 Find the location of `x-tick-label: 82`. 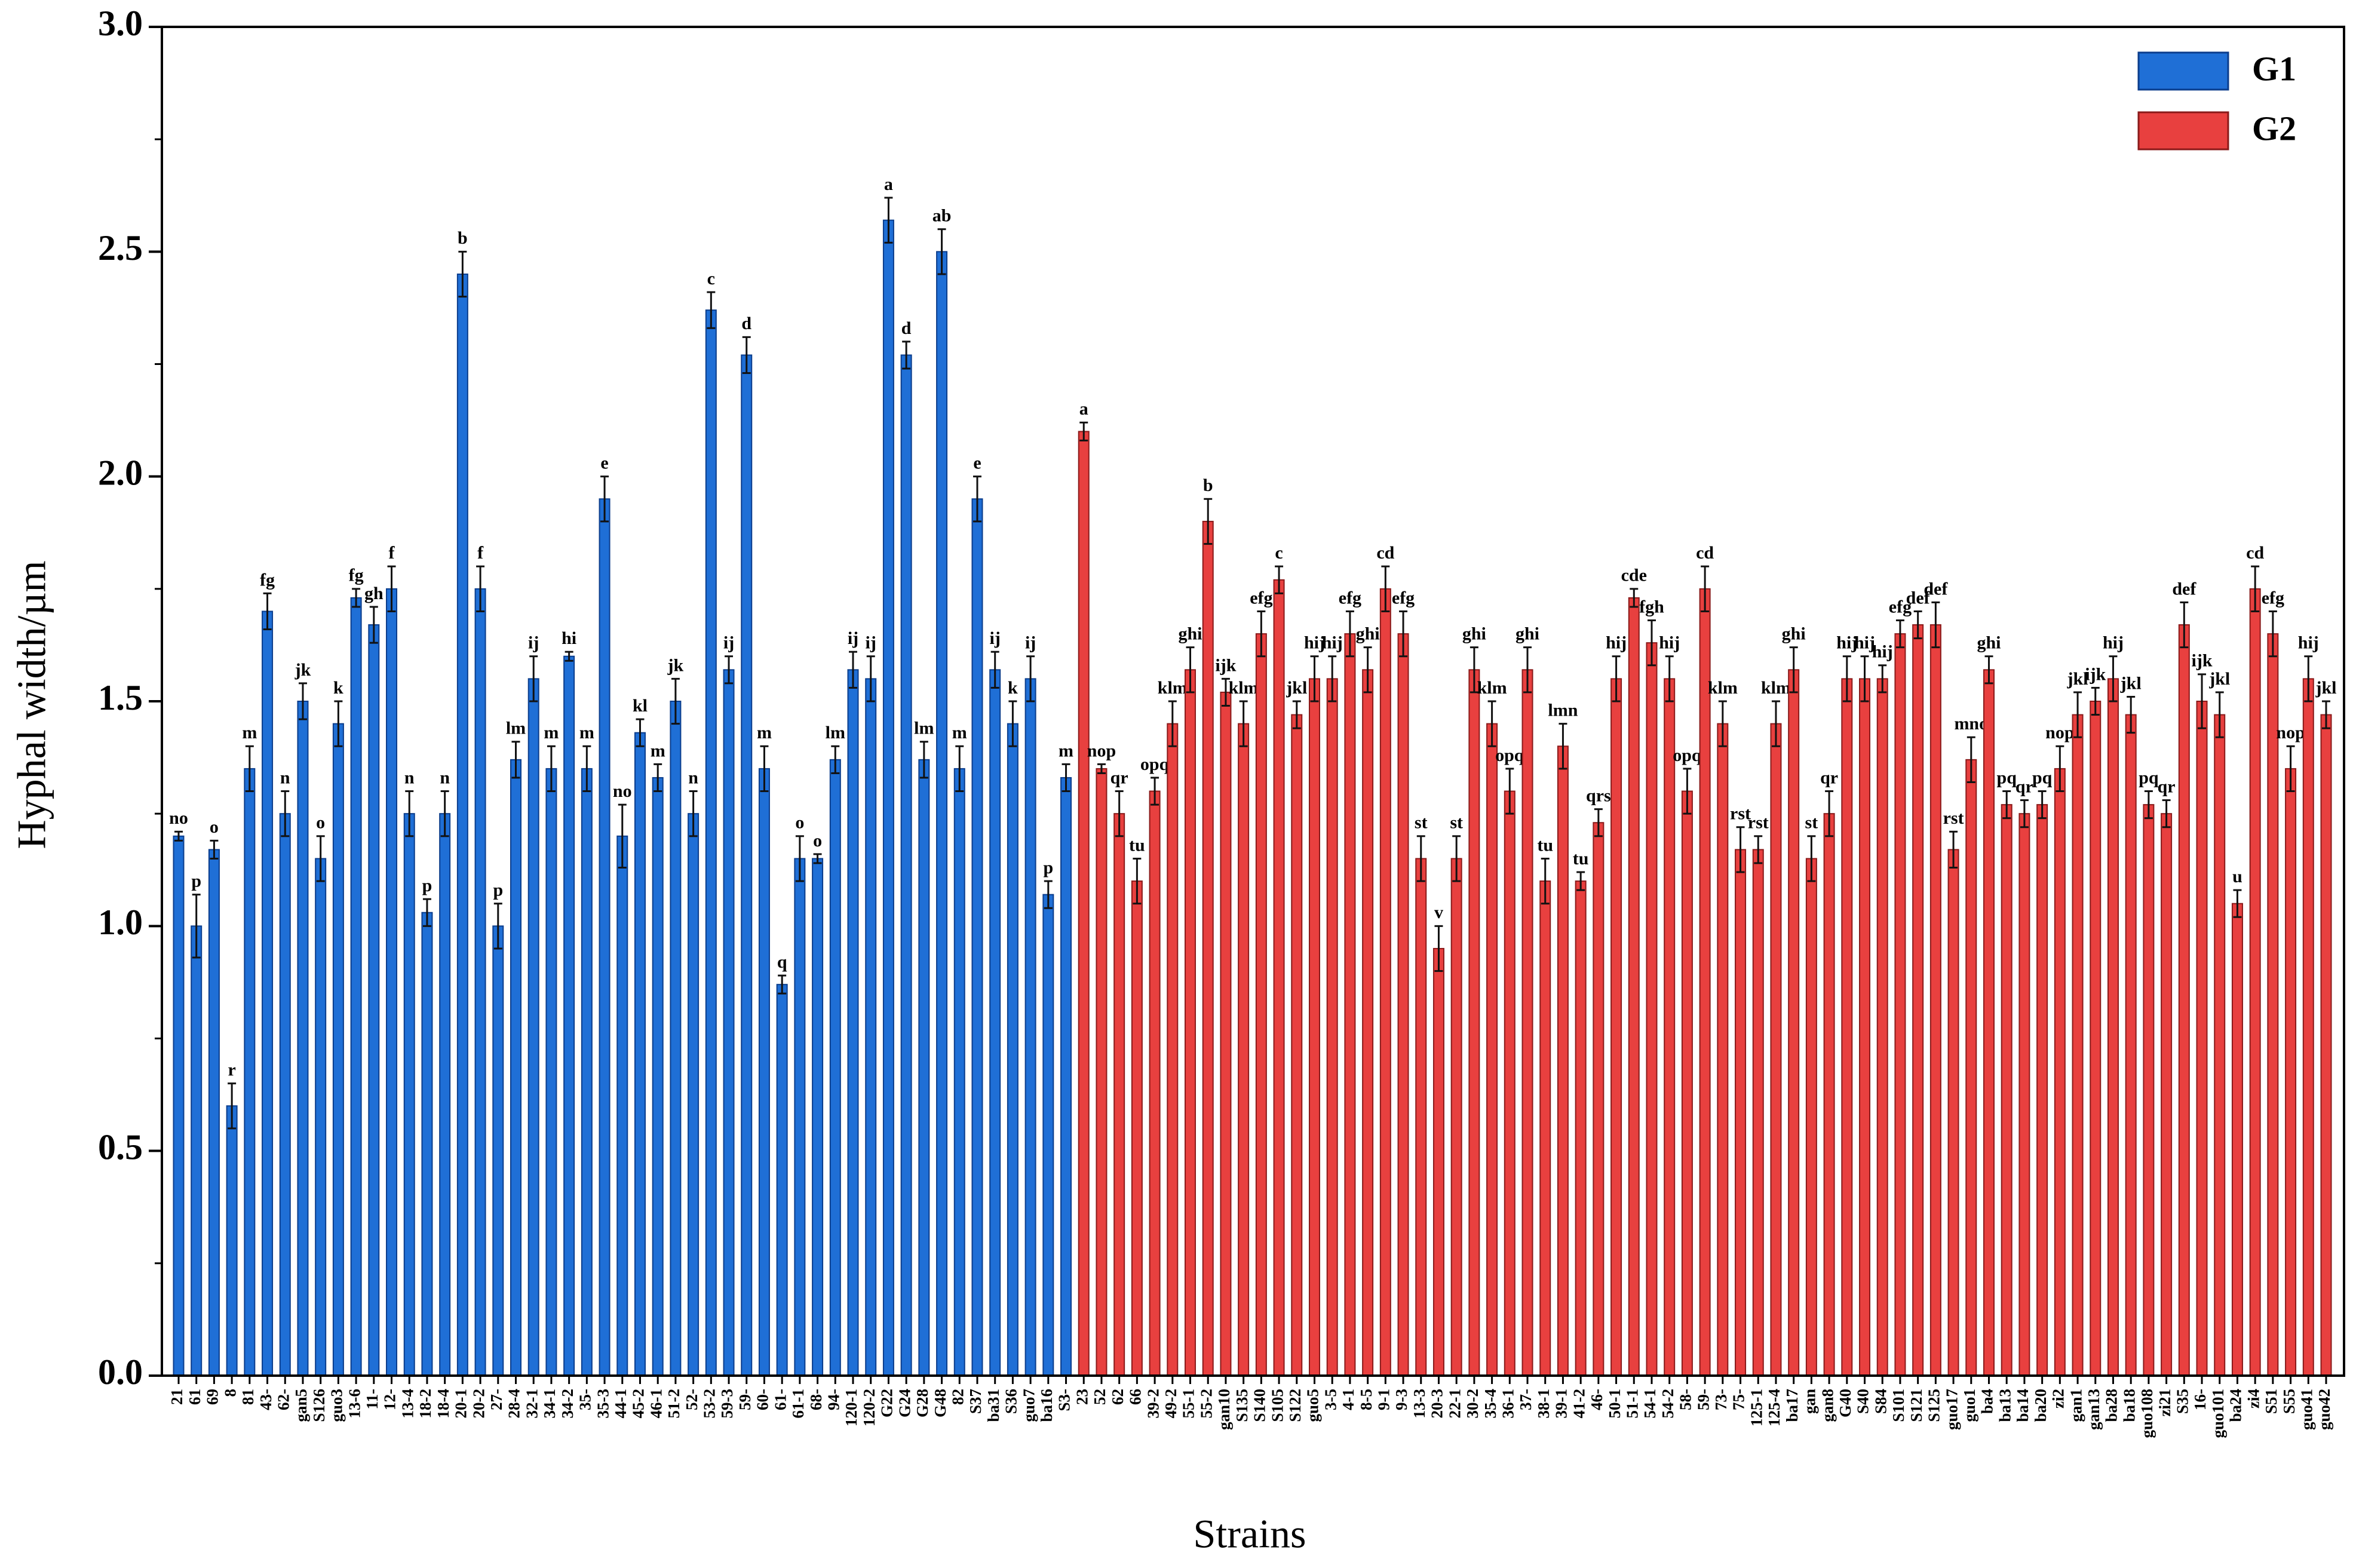

x-tick-label: 82 is located at coordinates (958, 1397).